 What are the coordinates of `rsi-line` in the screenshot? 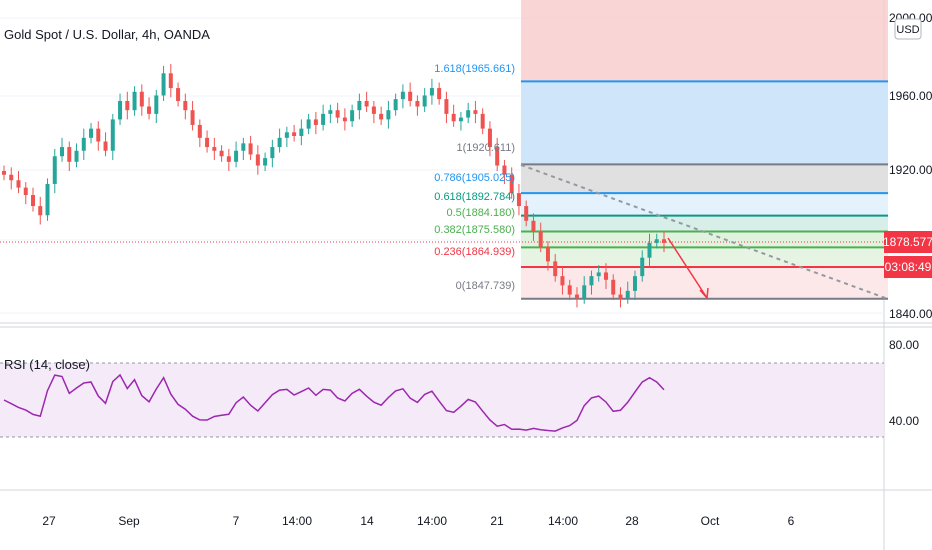 It's located at (334, 402).